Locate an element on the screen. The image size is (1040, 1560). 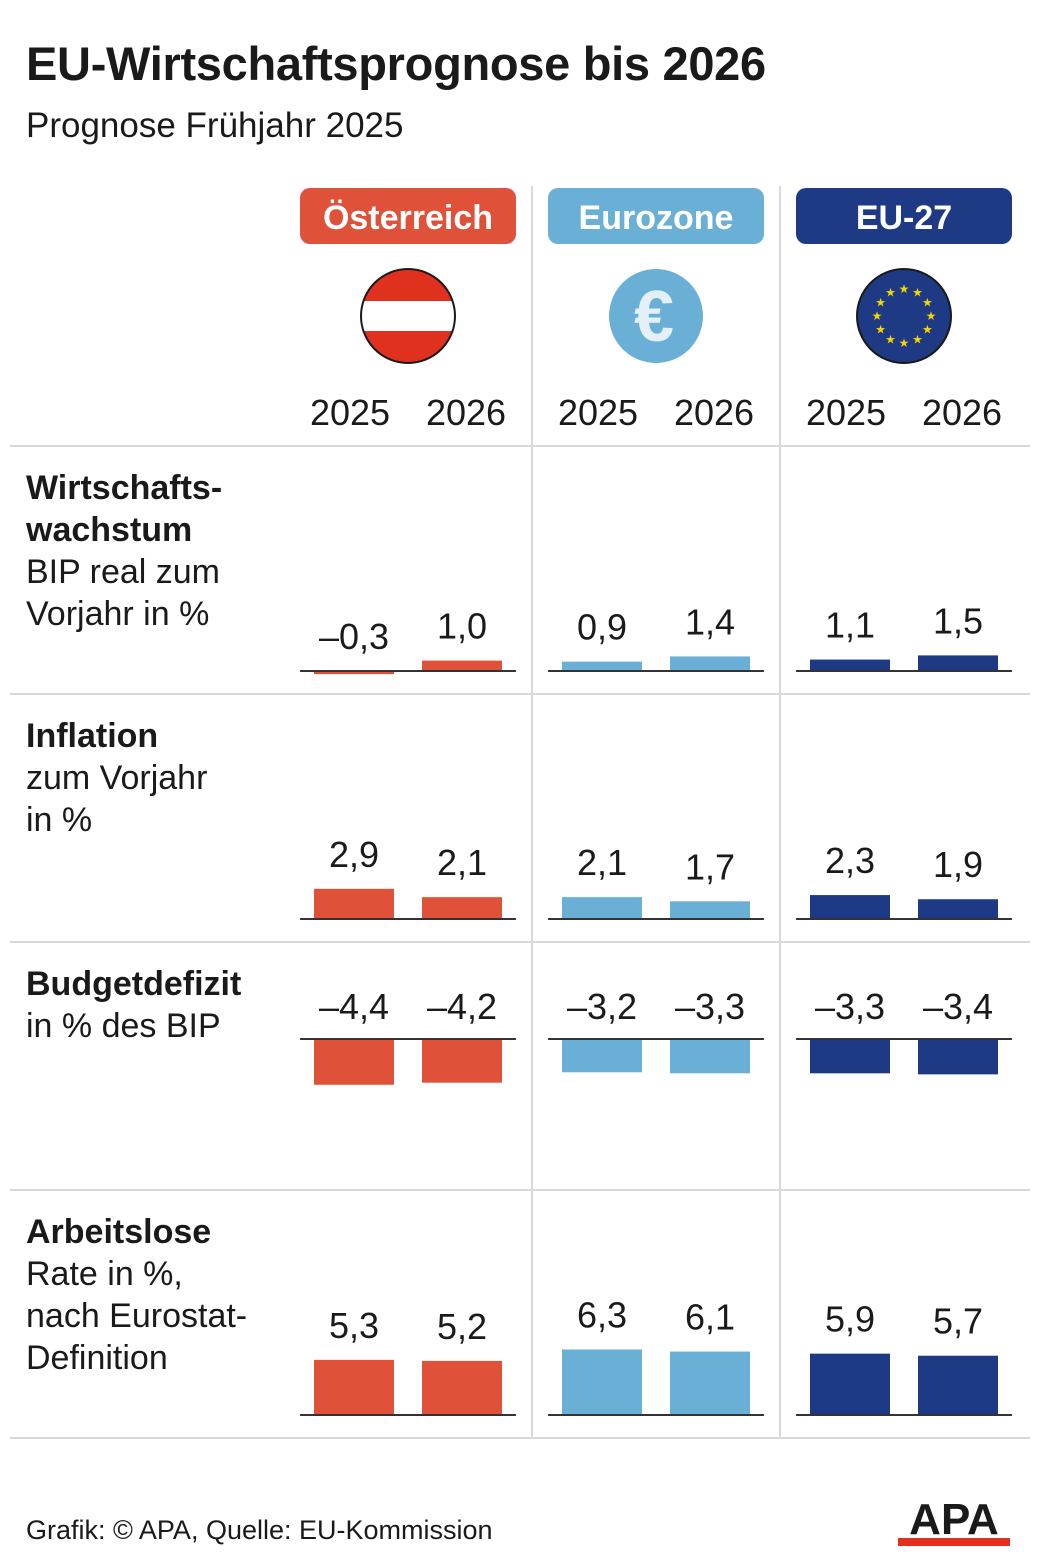
page-title: EU-Wirtschaftsprognose bis 2026 is located at coordinates (396, 63).